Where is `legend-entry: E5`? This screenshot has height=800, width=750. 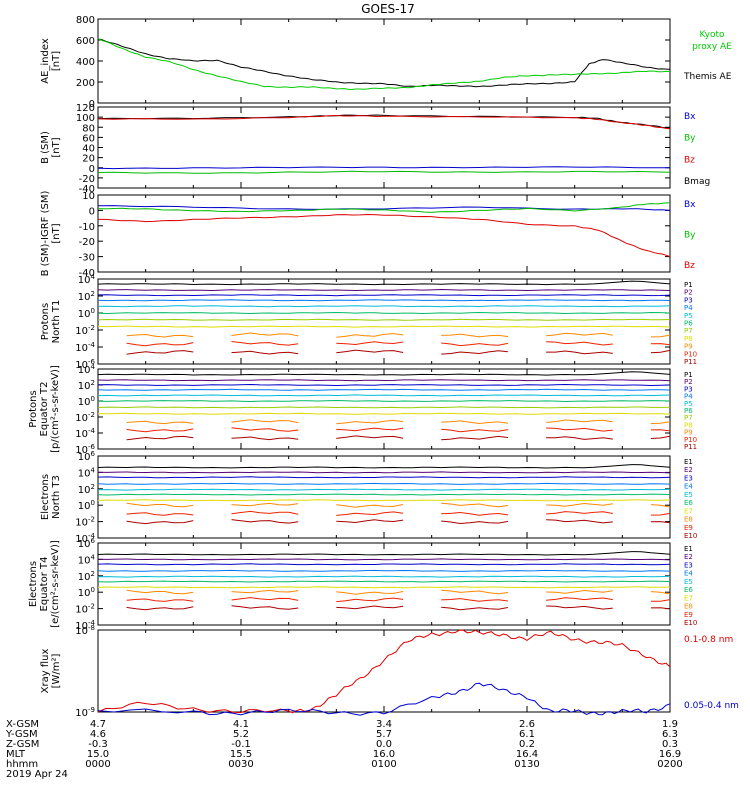
legend-entry: E5 is located at coordinates (688, 582).